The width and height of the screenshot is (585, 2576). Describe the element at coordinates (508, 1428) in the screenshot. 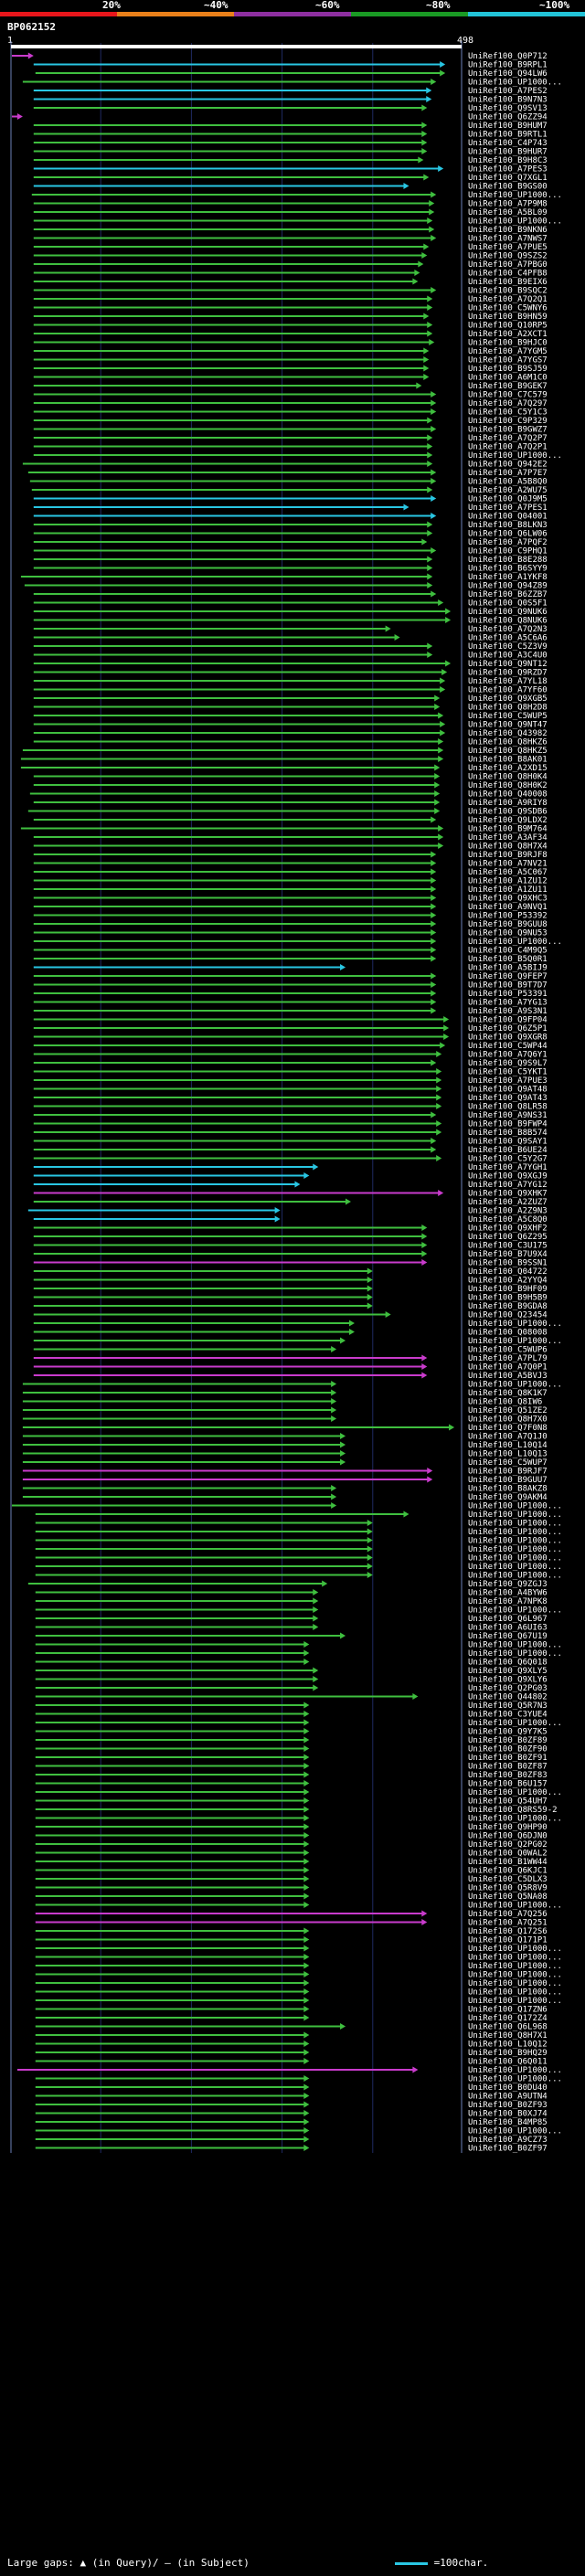

I see `hit-label: UniRef100_Q7F0N8` at that location.